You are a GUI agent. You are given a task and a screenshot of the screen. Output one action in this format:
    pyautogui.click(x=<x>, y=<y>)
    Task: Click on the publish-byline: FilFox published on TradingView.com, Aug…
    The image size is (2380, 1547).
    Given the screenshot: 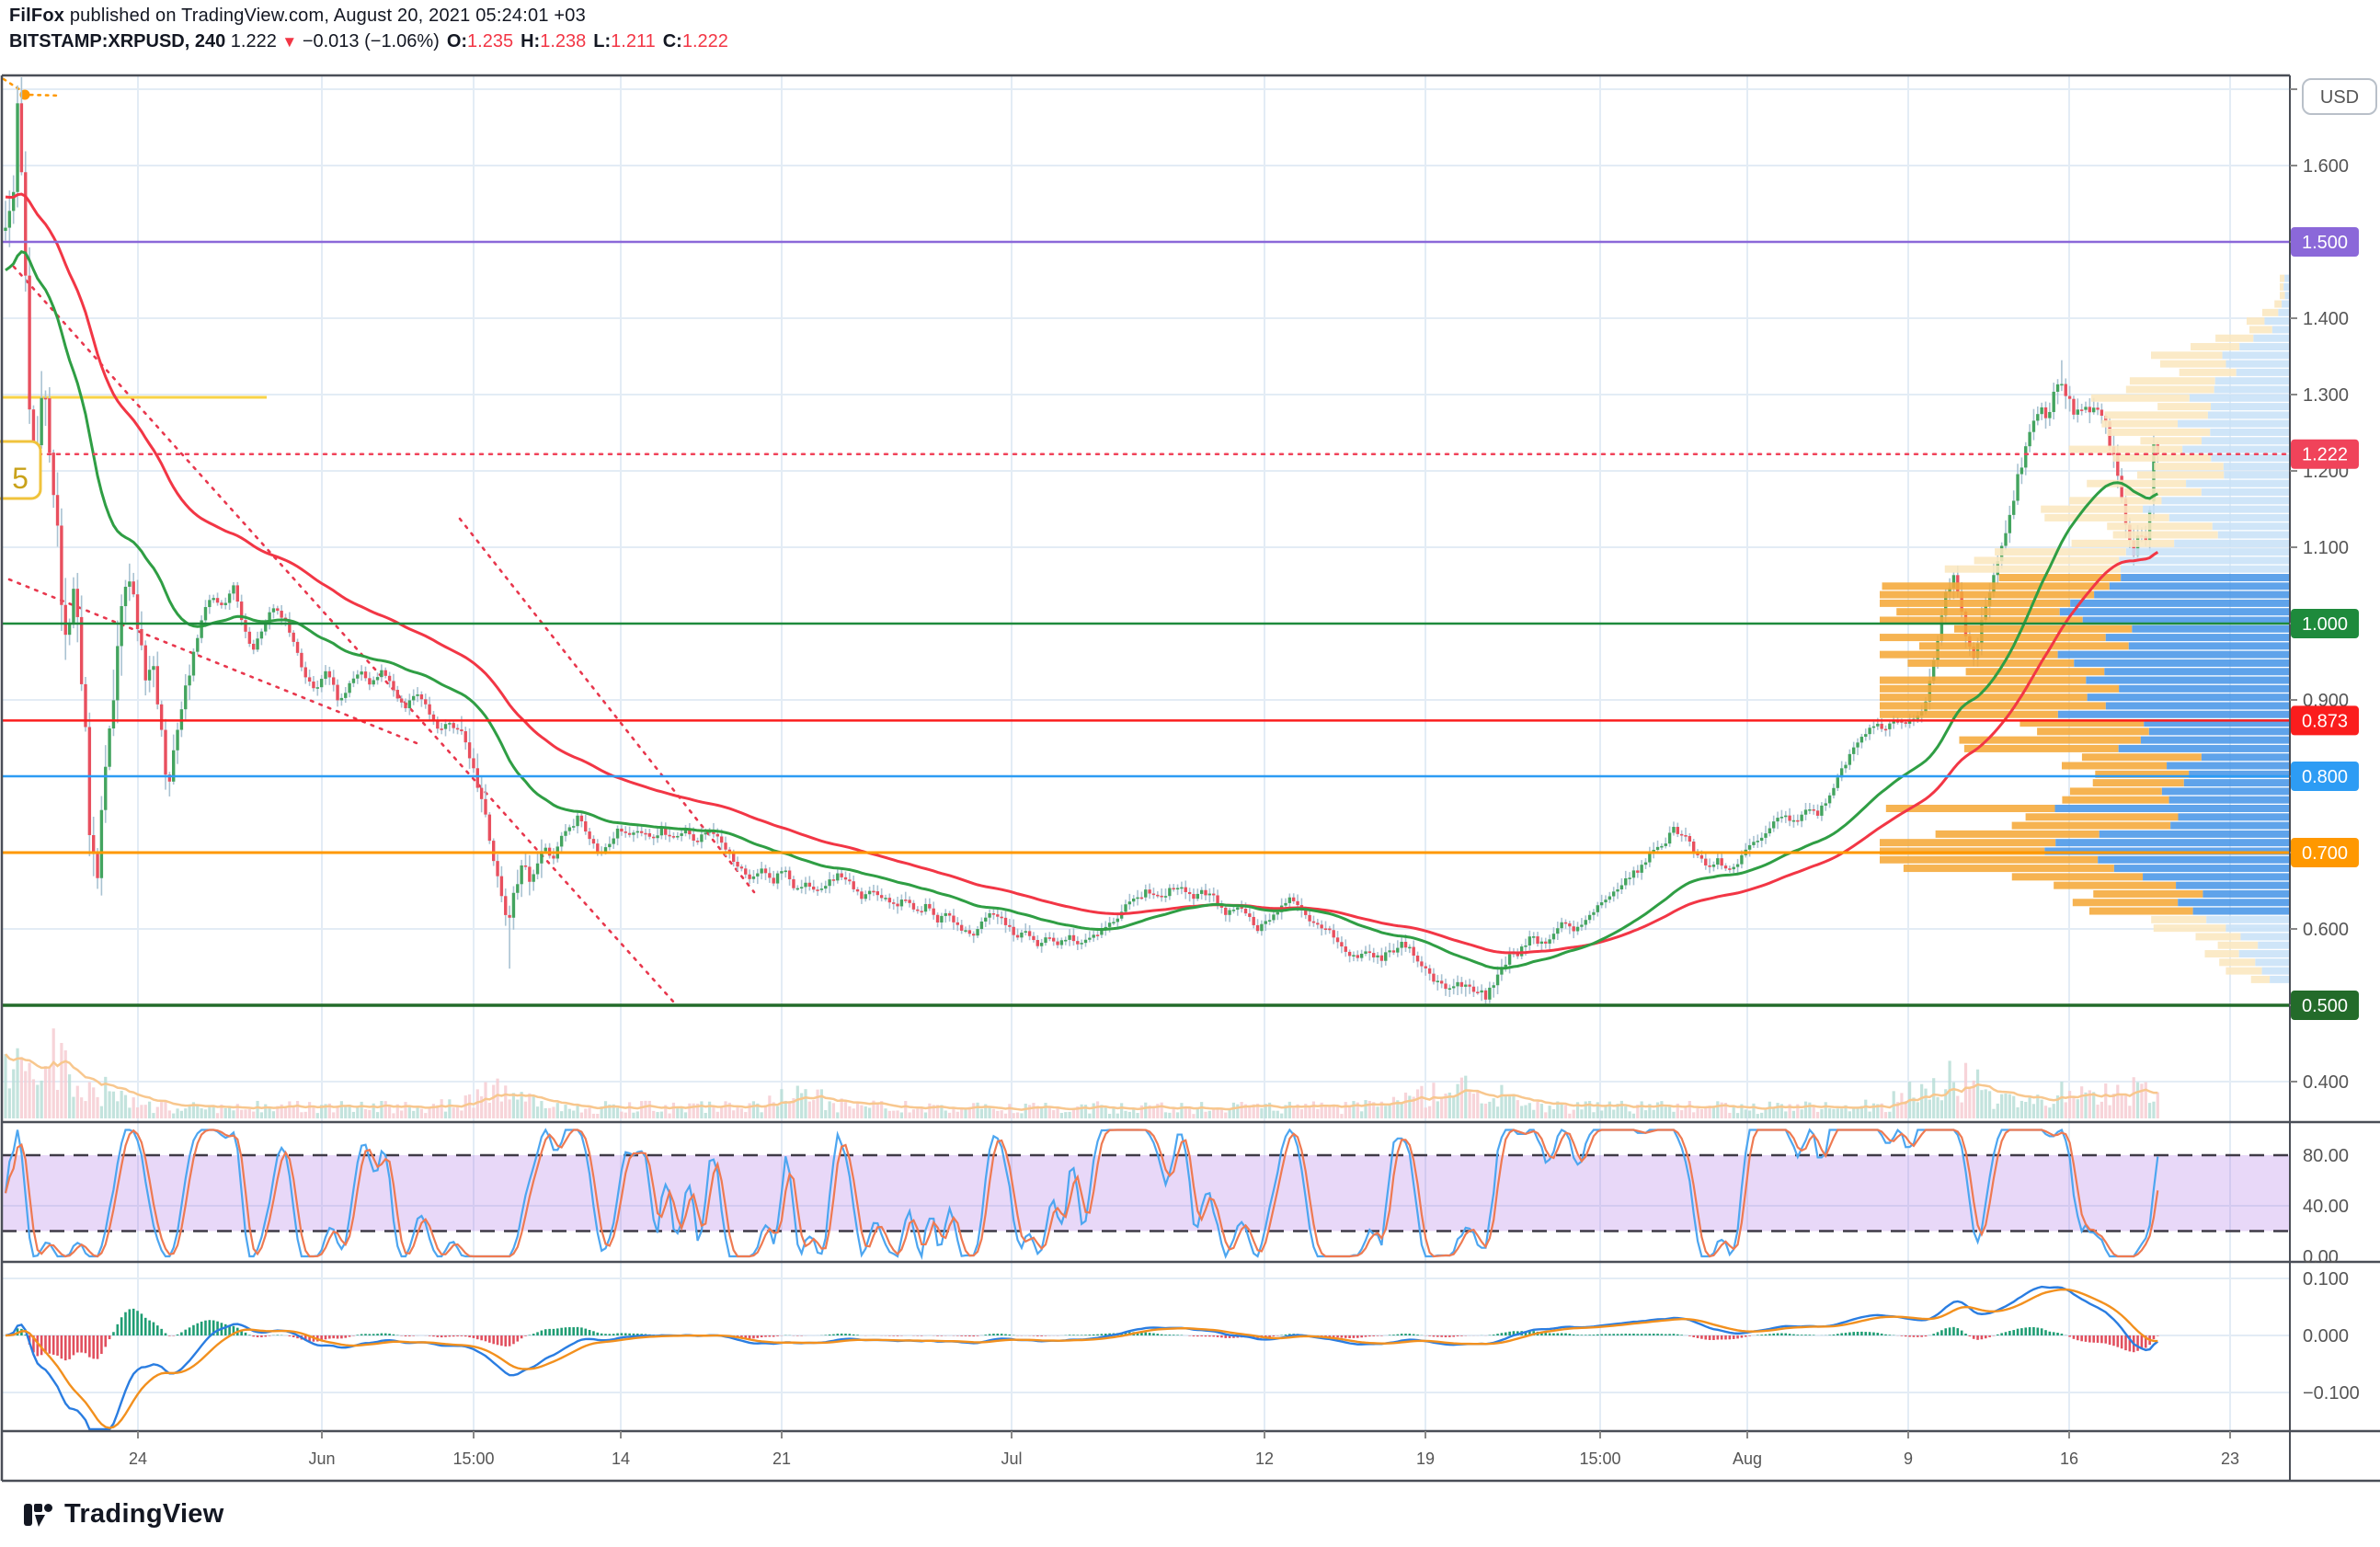 What is the action you would take?
    pyautogui.click(x=297, y=16)
    